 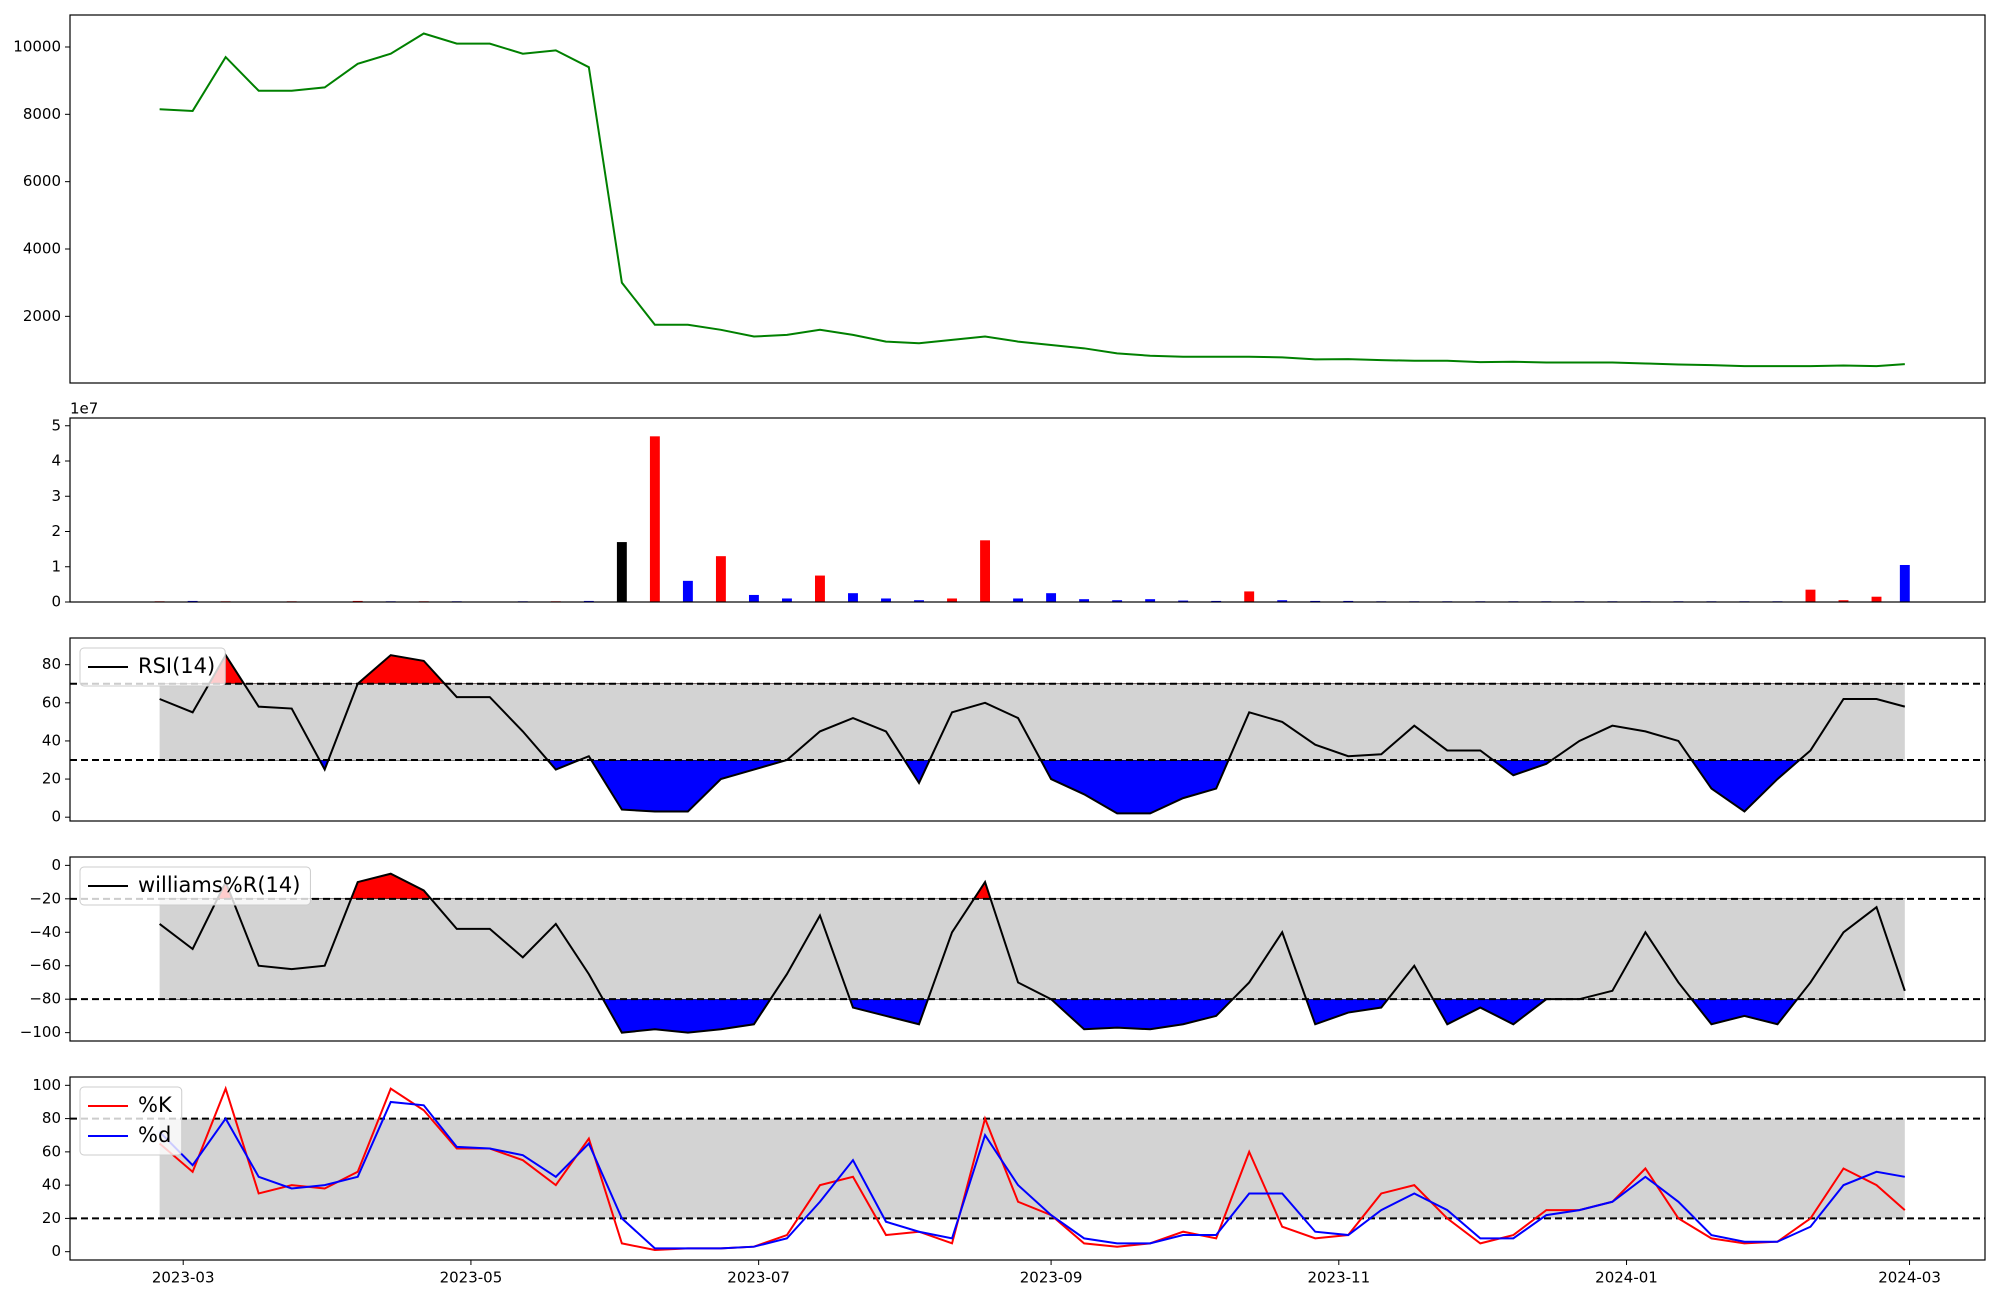 I want to click on y-tick-label: −80, so click(x=45, y=999).